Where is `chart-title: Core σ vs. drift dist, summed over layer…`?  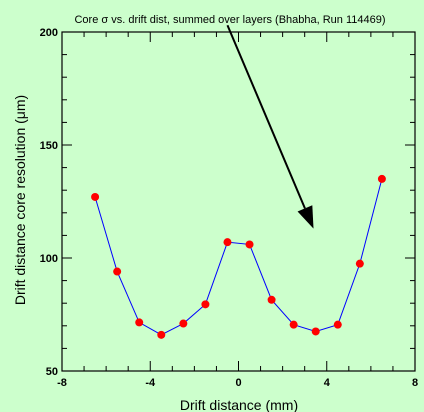 chart-title: Core σ vs. drift dist, summed over layer… is located at coordinates (229, 20).